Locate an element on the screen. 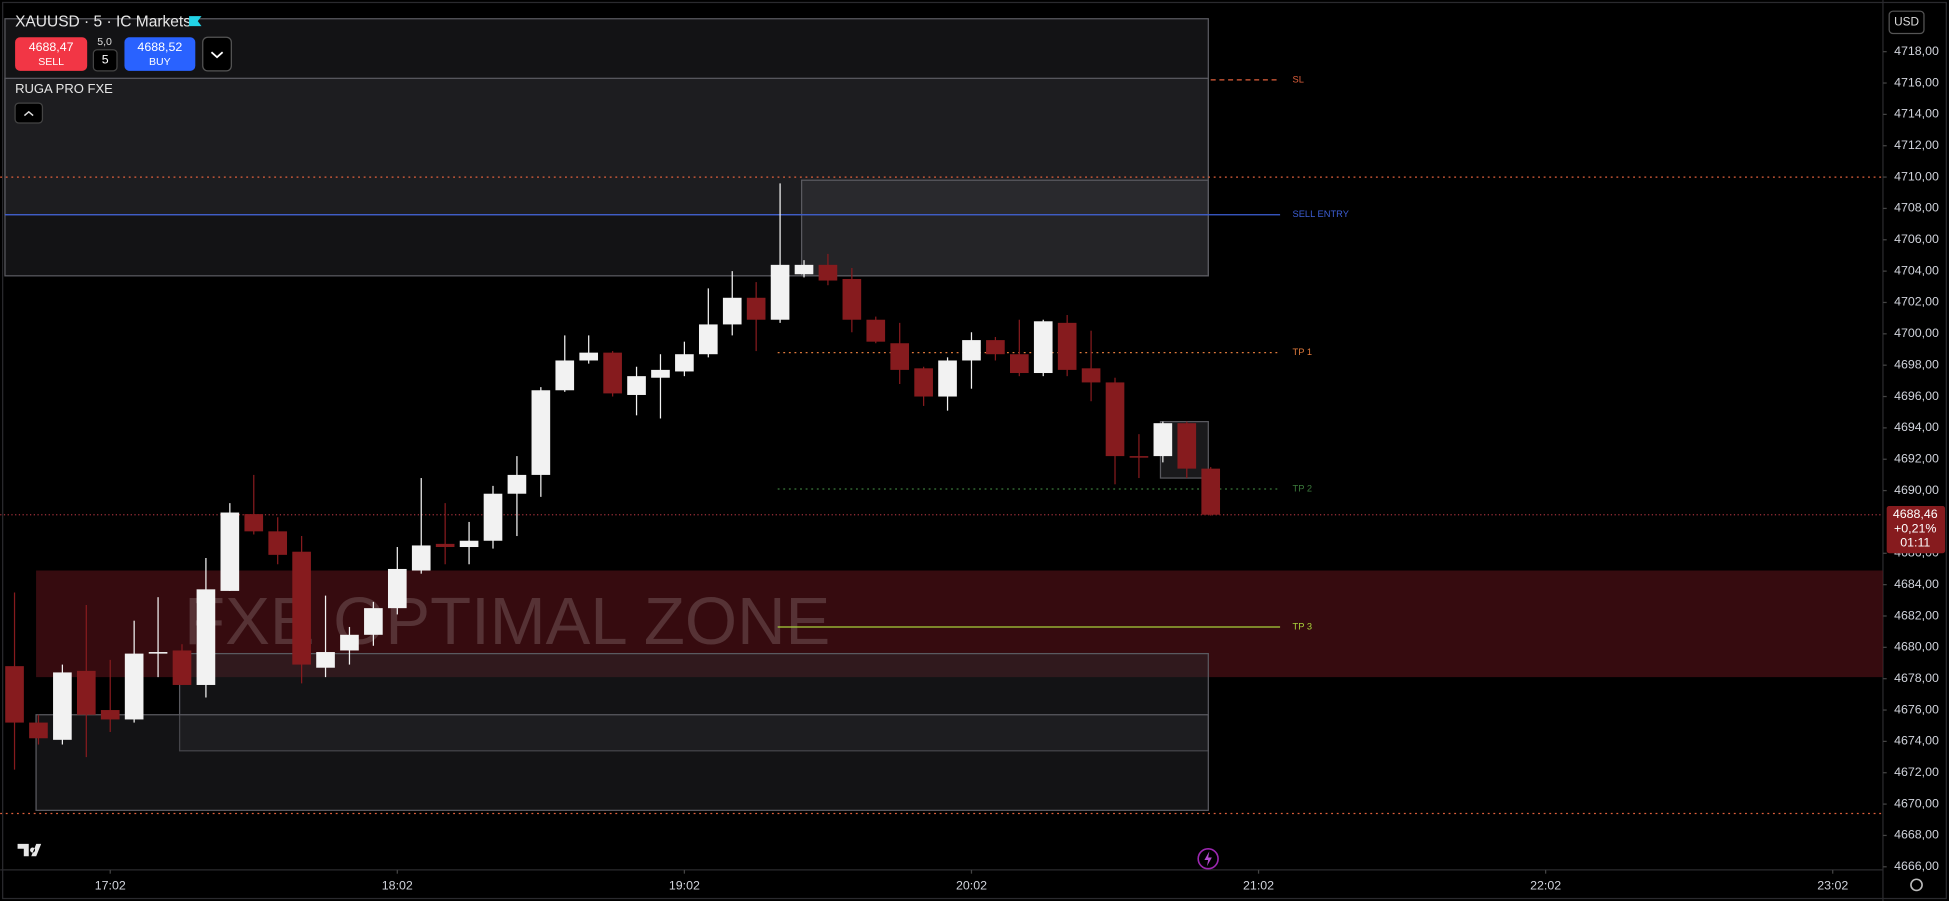  collapse-icon is located at coordinates (28, 113).